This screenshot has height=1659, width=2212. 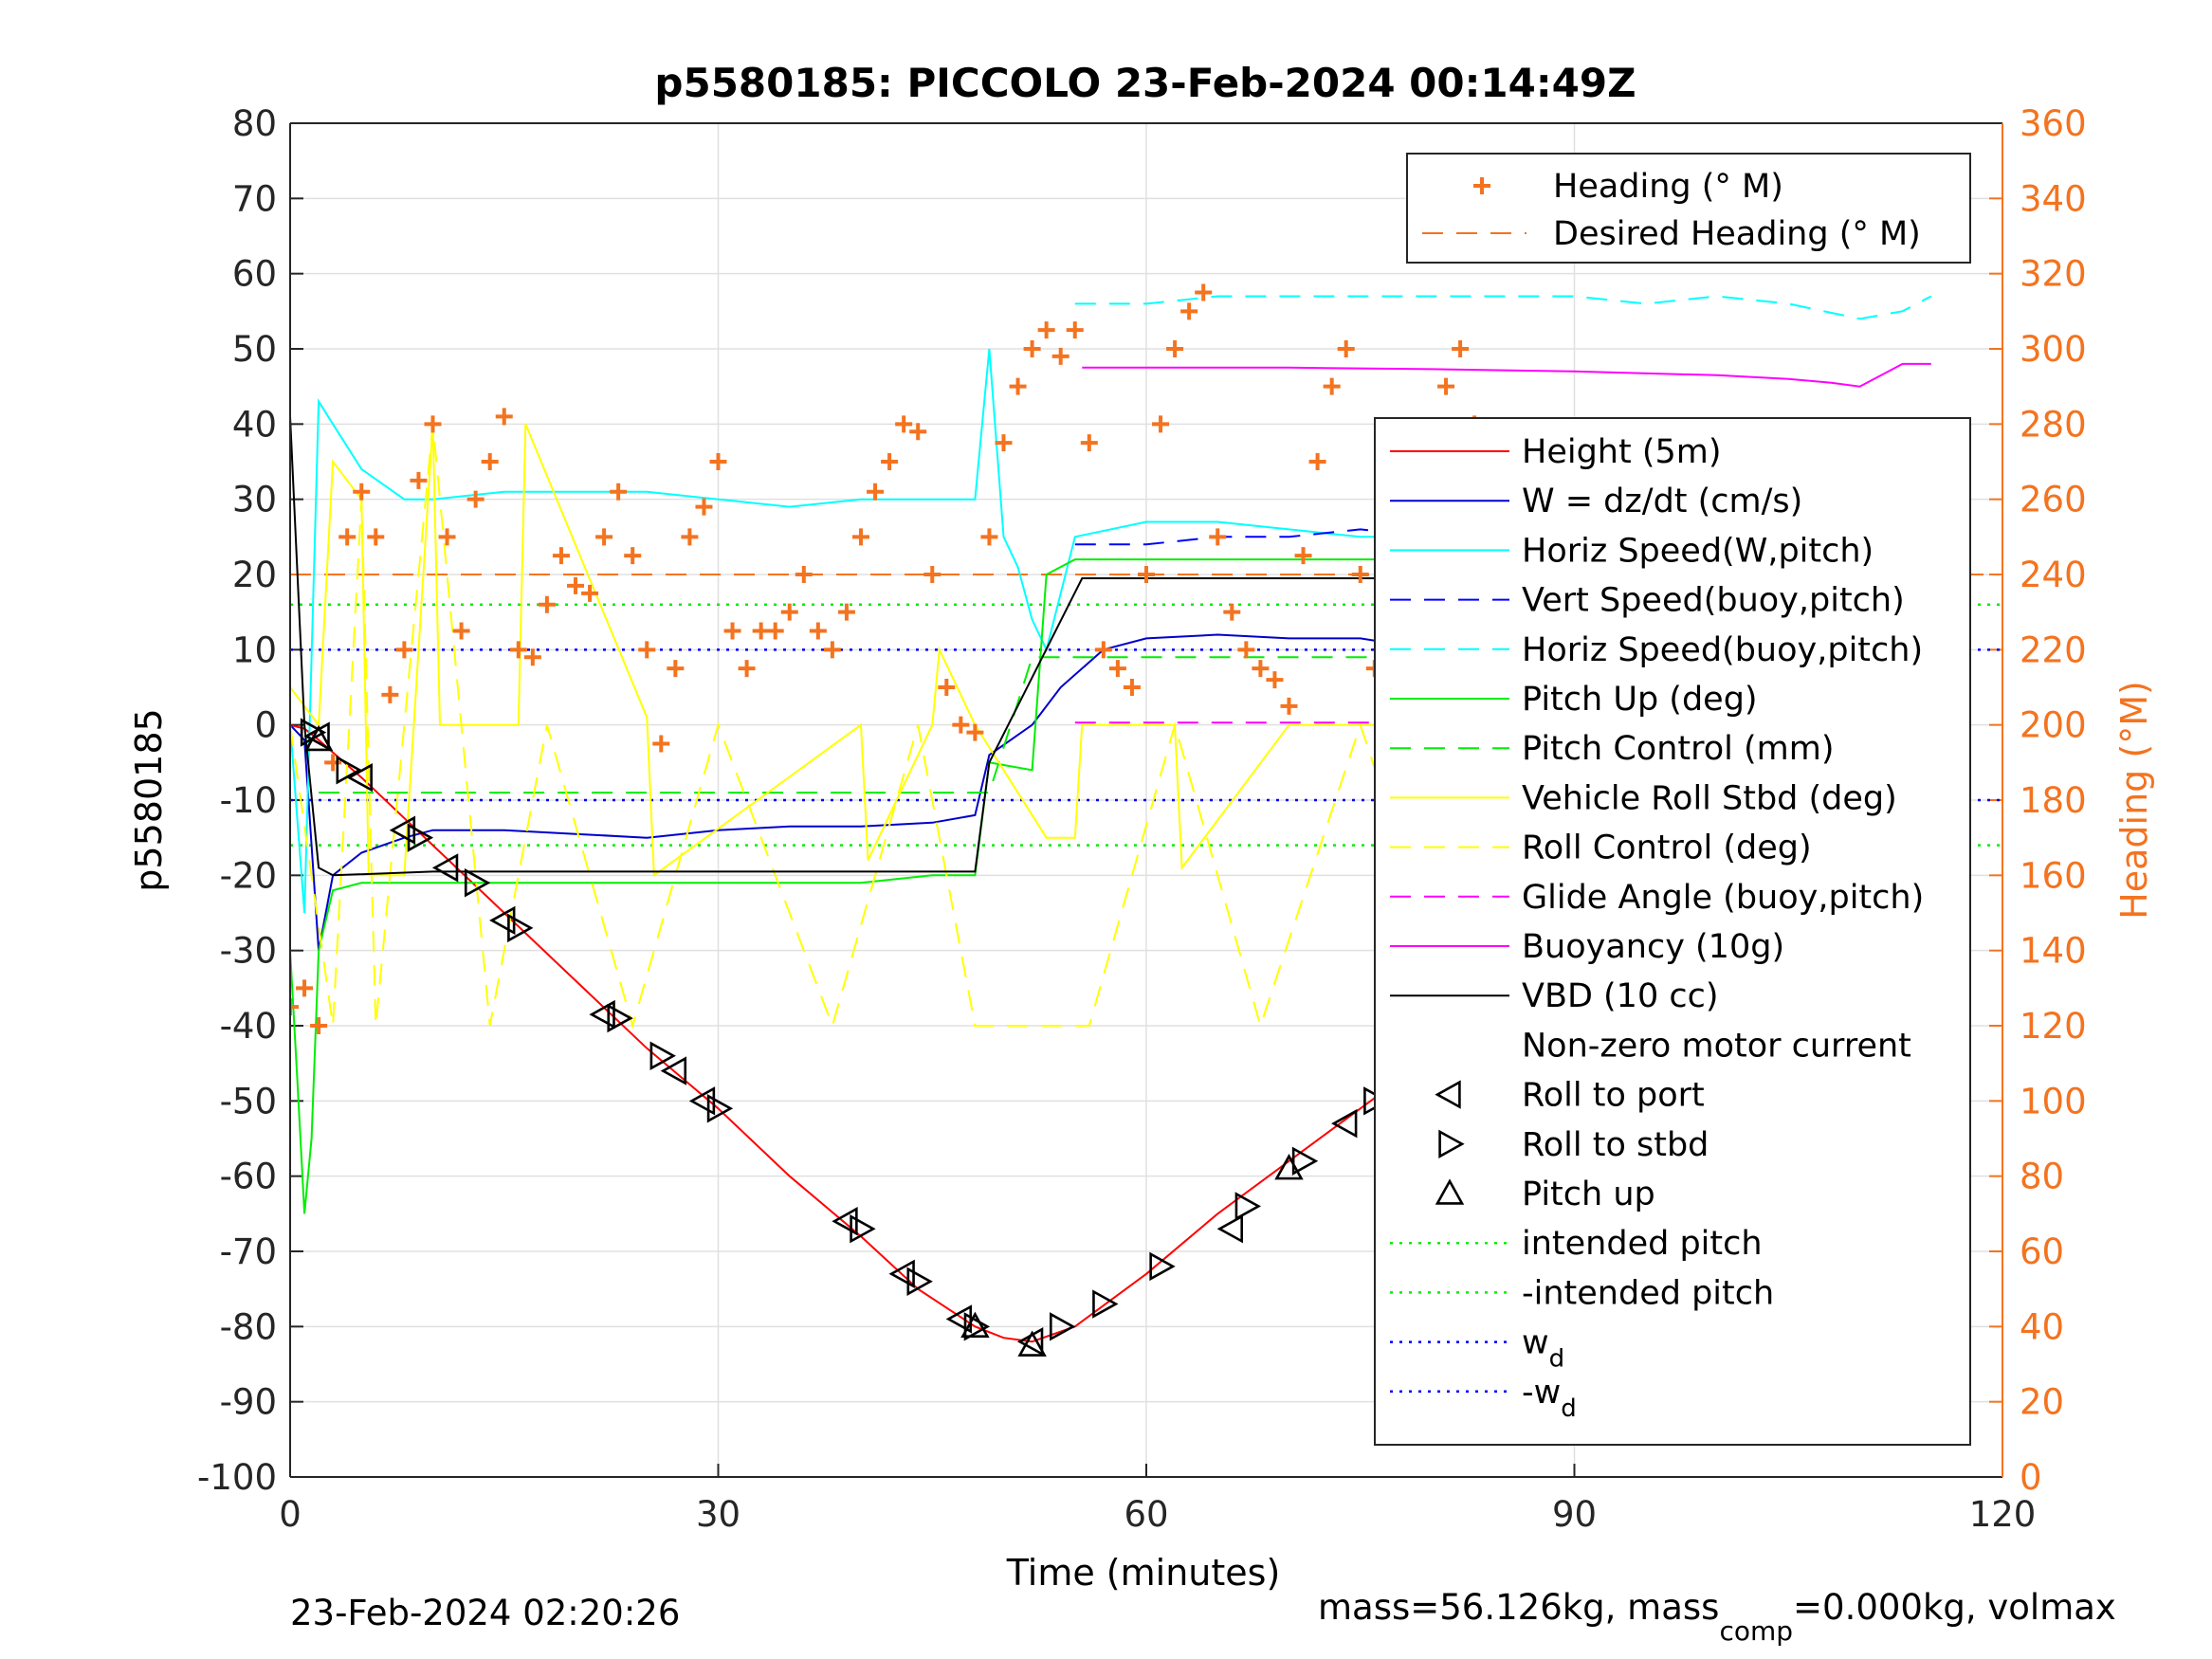 I want to click on y2-tick-label: 100, so click(x=2053, y=1101).